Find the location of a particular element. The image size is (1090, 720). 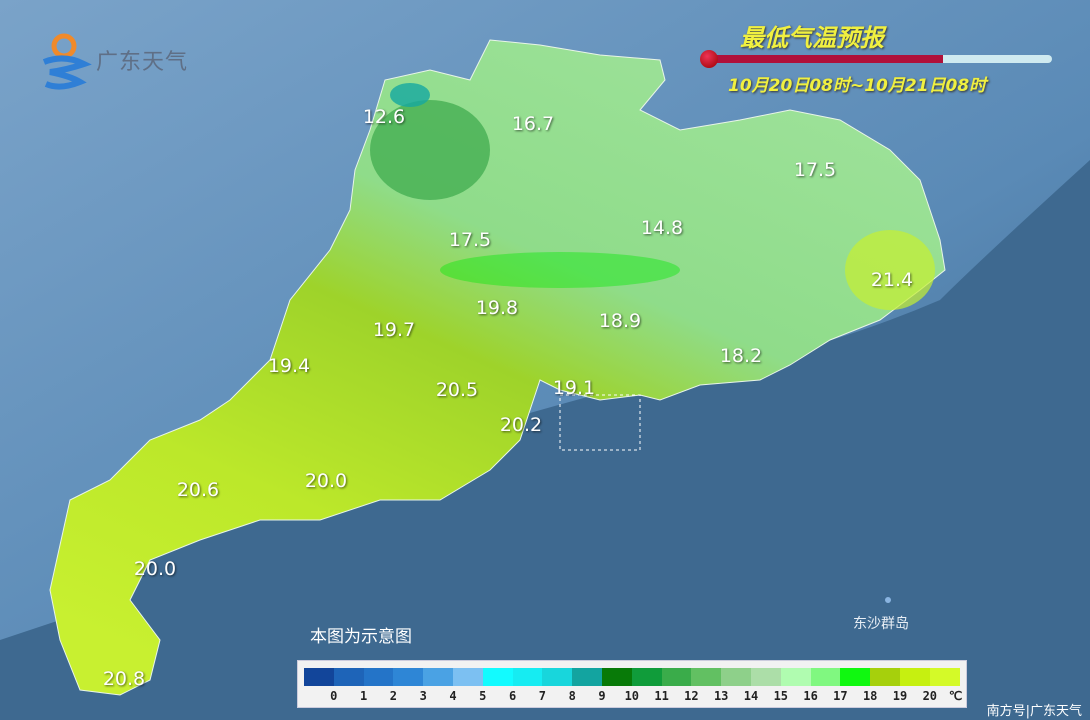

legend-label: 9 is located at coordinates (602, 696).